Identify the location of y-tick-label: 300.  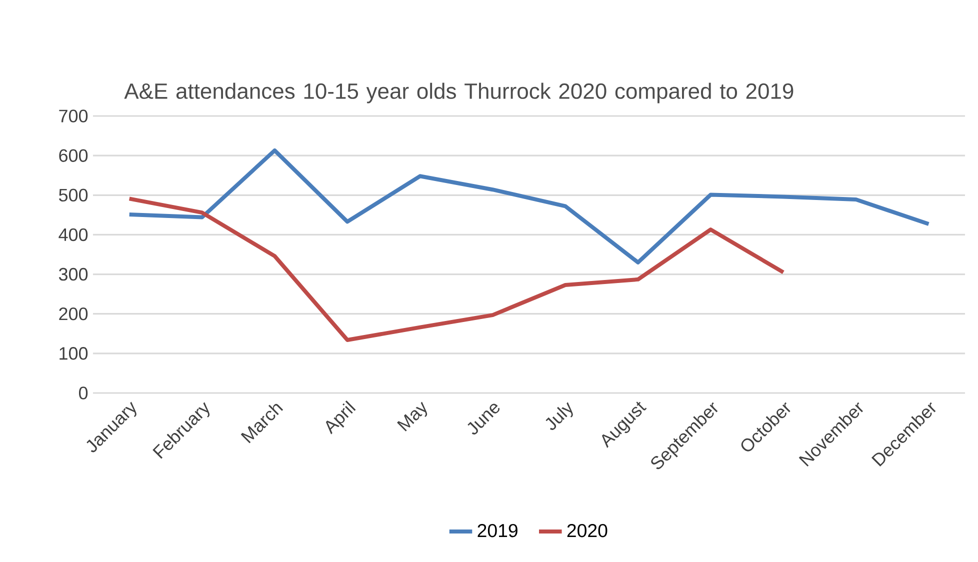
(73, 274).